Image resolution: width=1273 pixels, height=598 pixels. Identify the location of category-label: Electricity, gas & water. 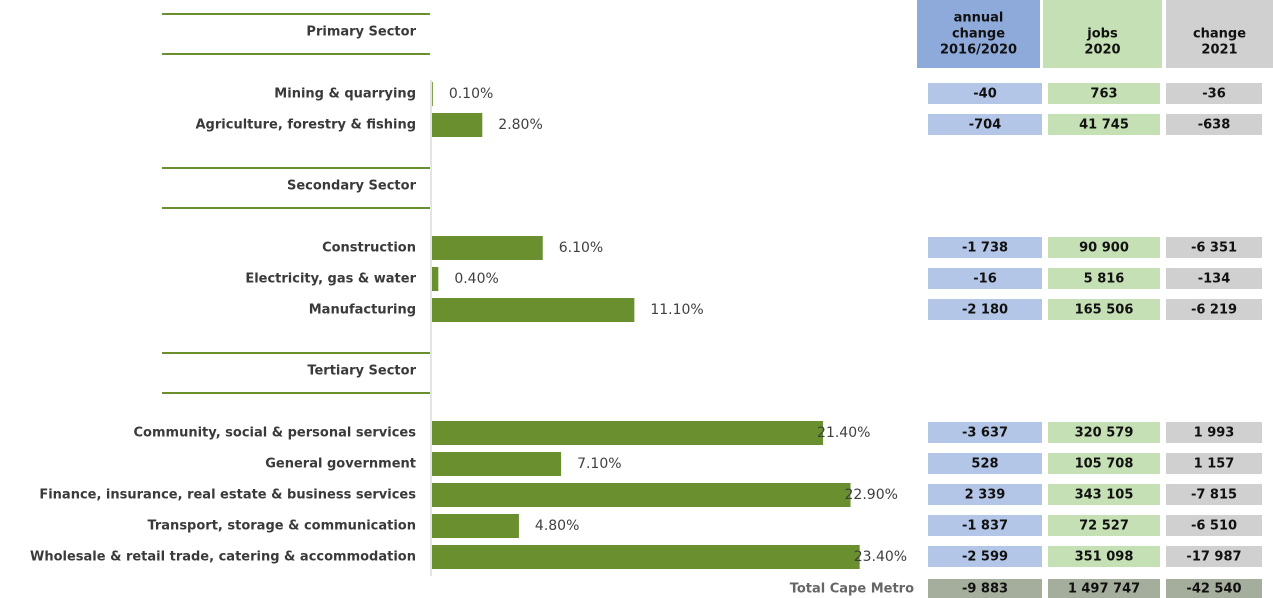
(330, 279).